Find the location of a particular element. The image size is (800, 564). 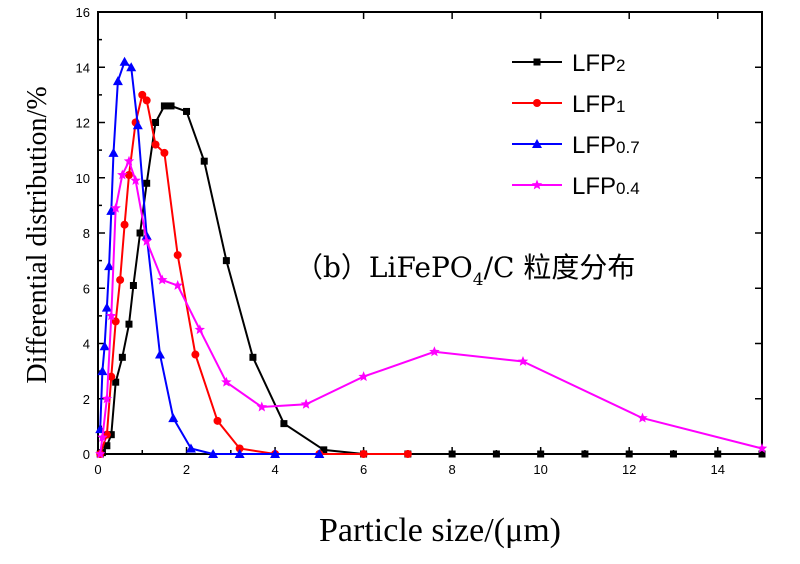

y-tick-label: 14 is located at coordinates (83, 67).